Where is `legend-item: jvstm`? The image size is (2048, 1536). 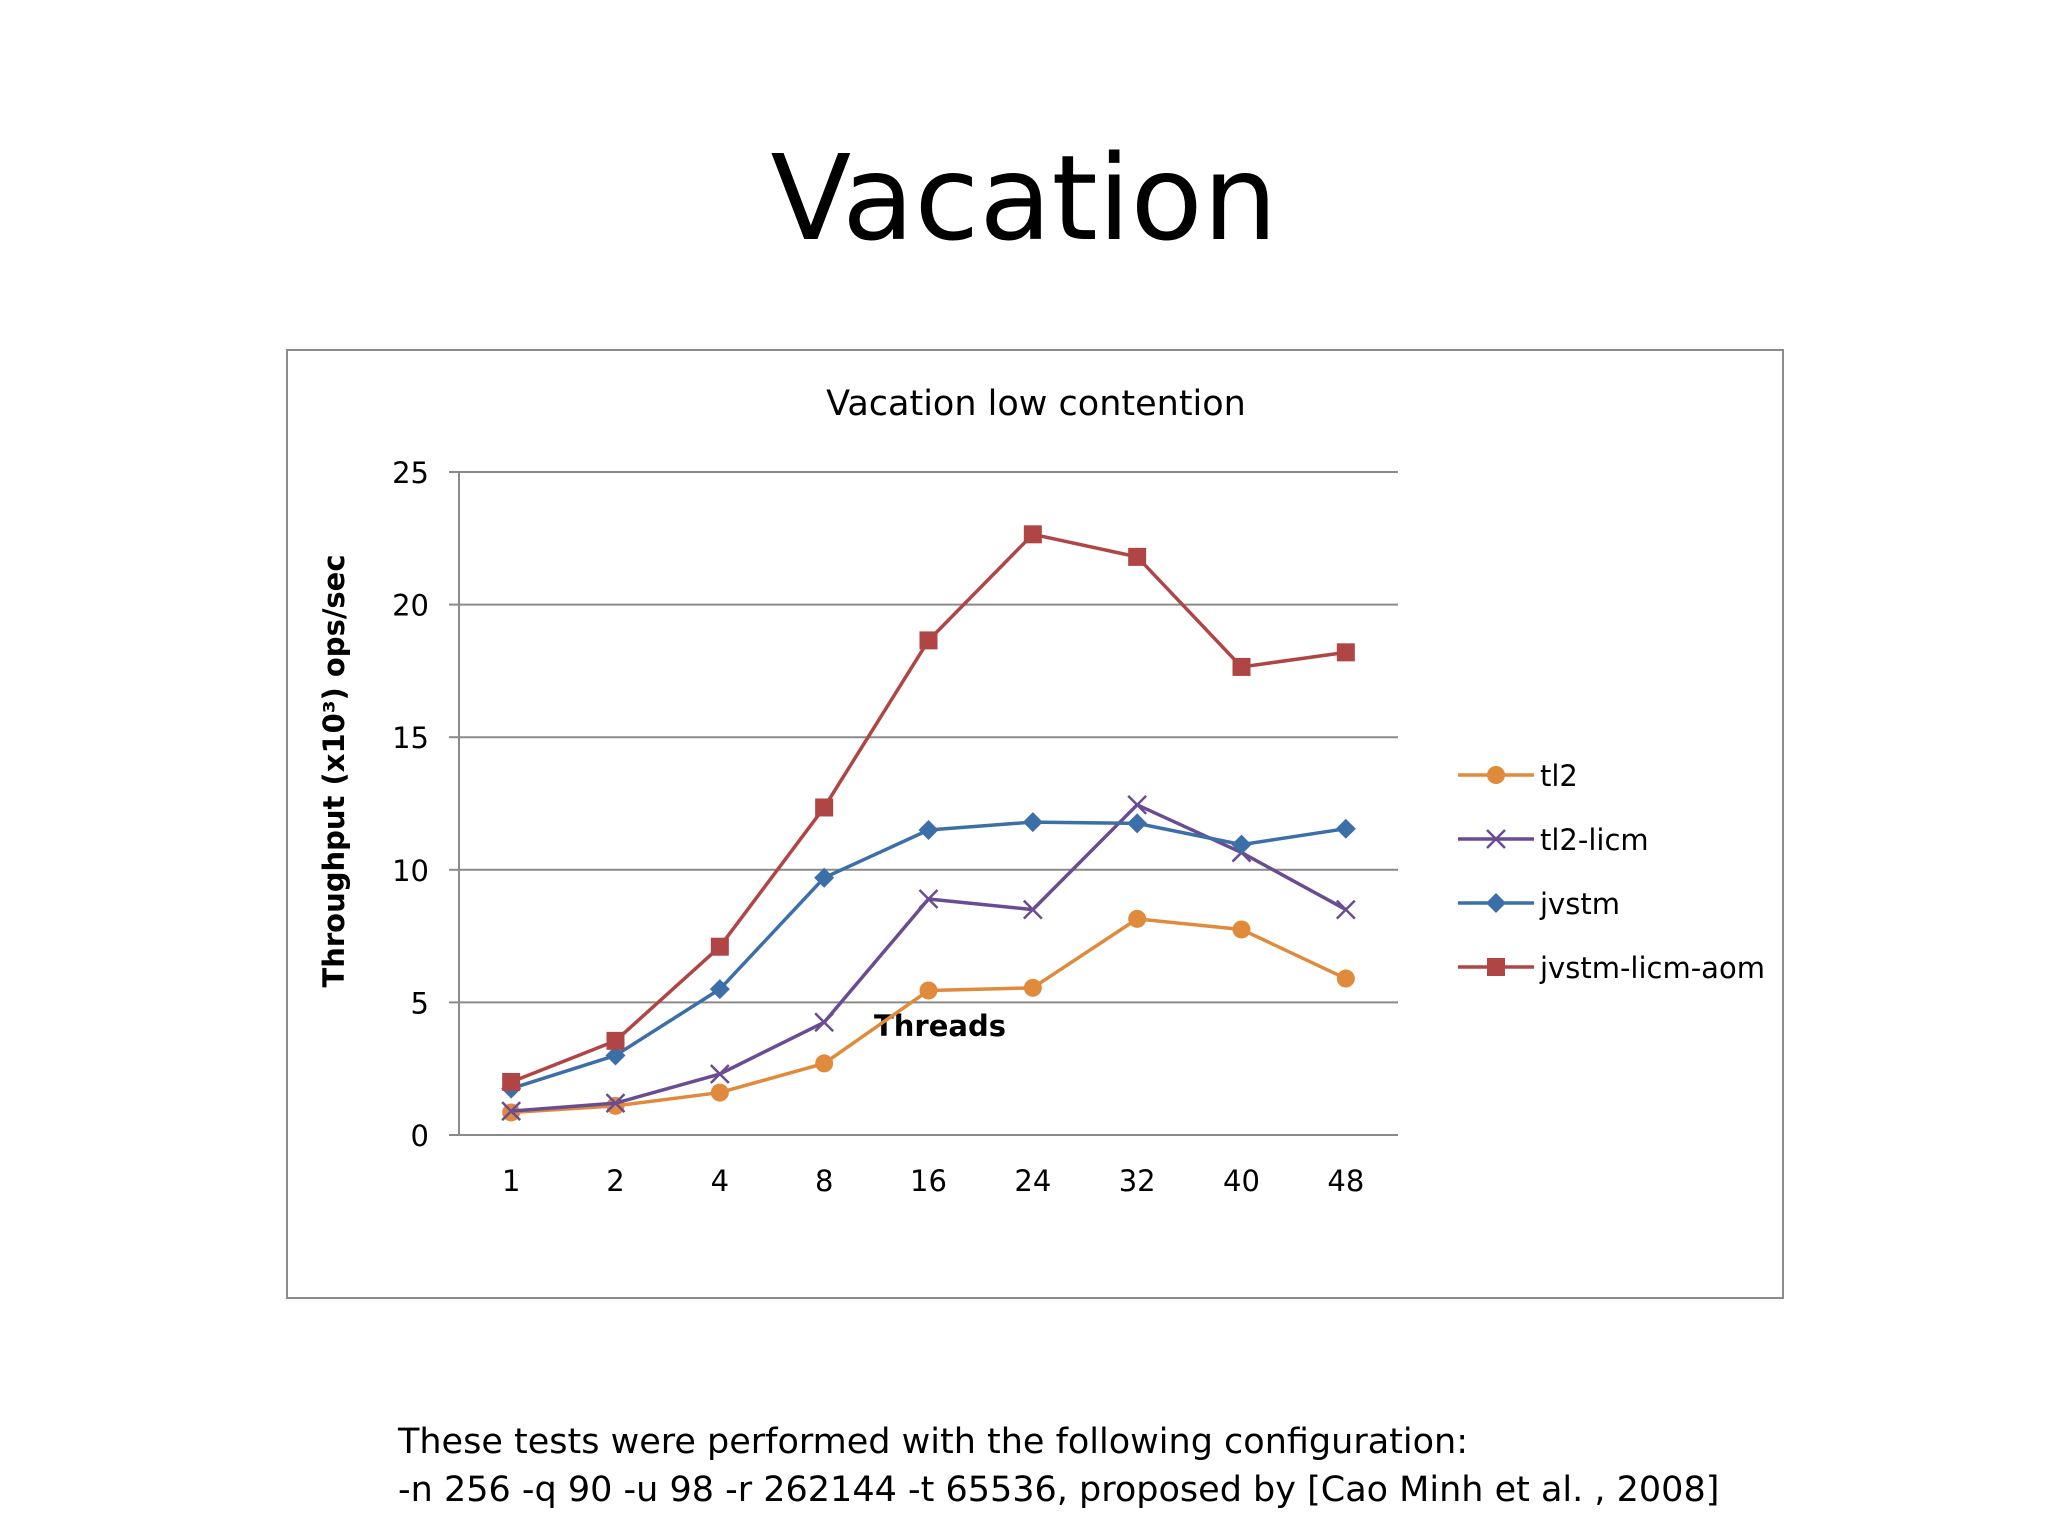
legend-item: jvstm is located at coordinates (1539, 904).